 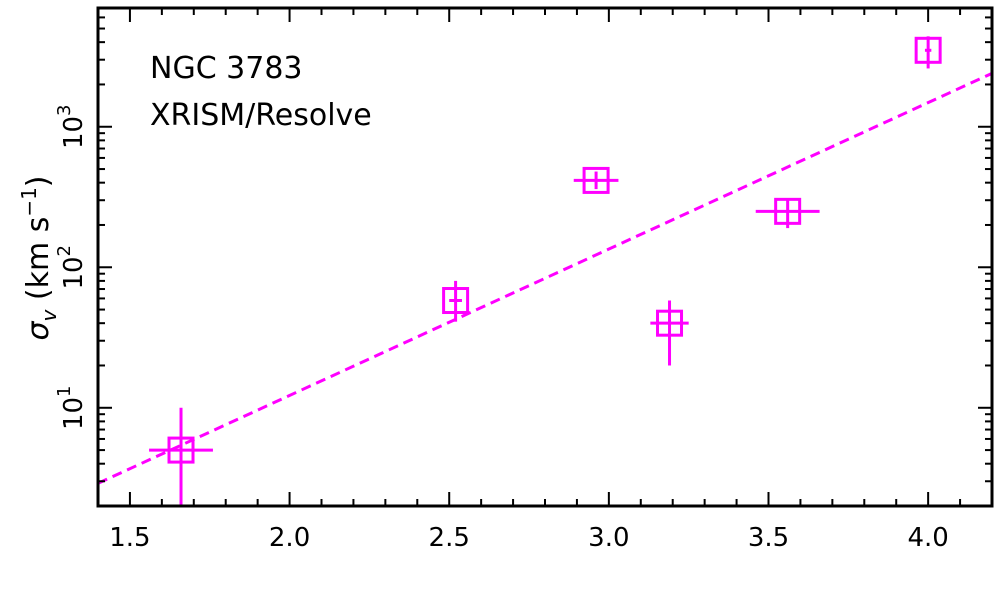 I want to click on y-axis-unit: (km s, so click(x=38, y=263).